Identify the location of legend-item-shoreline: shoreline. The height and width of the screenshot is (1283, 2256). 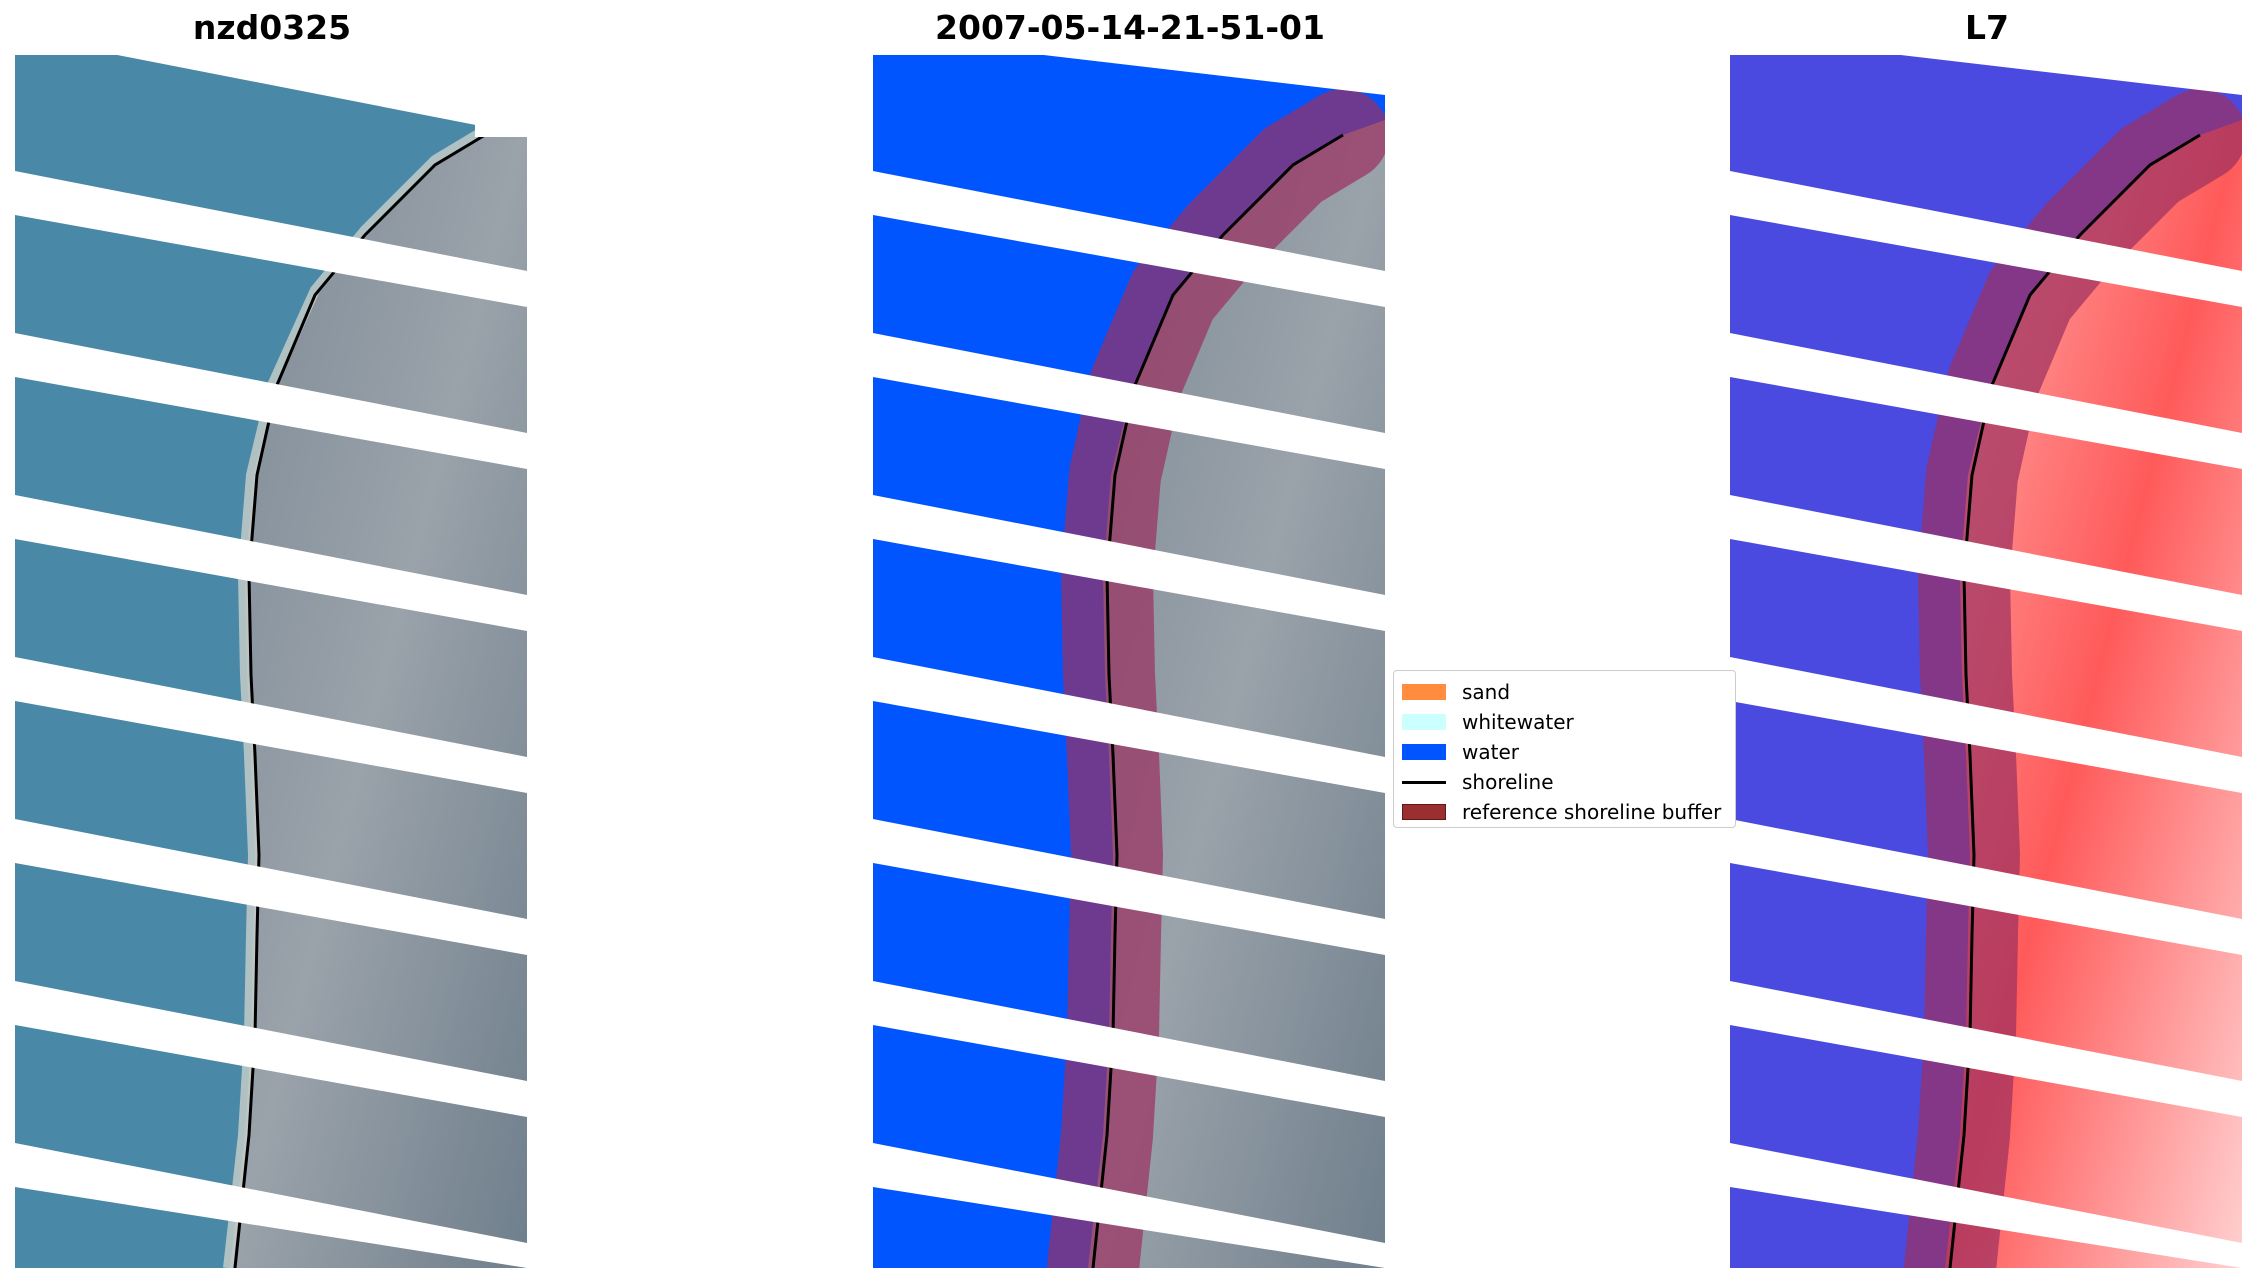
(1568, 782).